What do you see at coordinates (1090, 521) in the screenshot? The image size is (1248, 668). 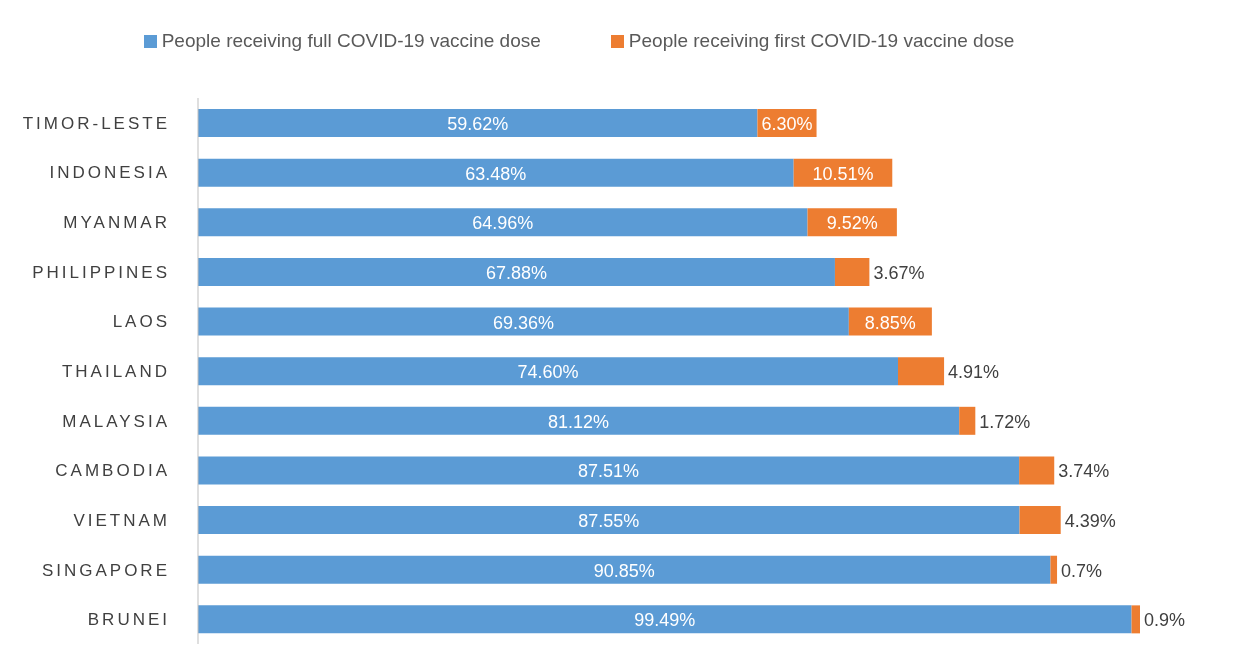 I see `data-label: 4.39%` at bounding box center [1090, 521].